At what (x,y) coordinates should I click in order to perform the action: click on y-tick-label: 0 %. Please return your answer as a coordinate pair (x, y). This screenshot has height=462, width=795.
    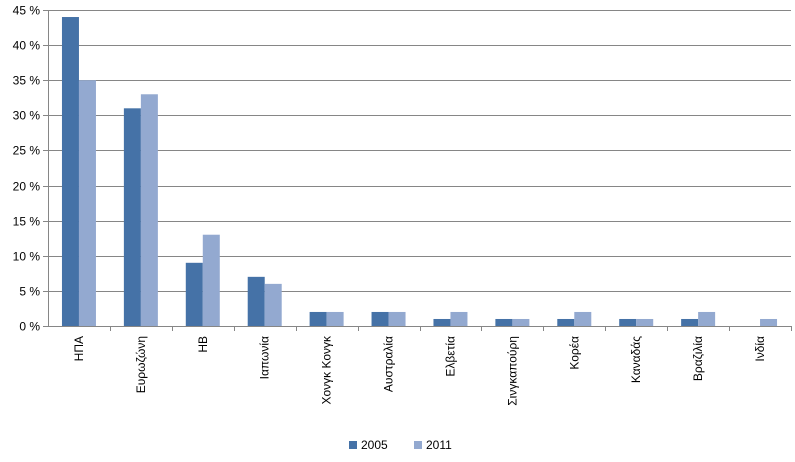
    Looking at the image, I should click on (29, 327).